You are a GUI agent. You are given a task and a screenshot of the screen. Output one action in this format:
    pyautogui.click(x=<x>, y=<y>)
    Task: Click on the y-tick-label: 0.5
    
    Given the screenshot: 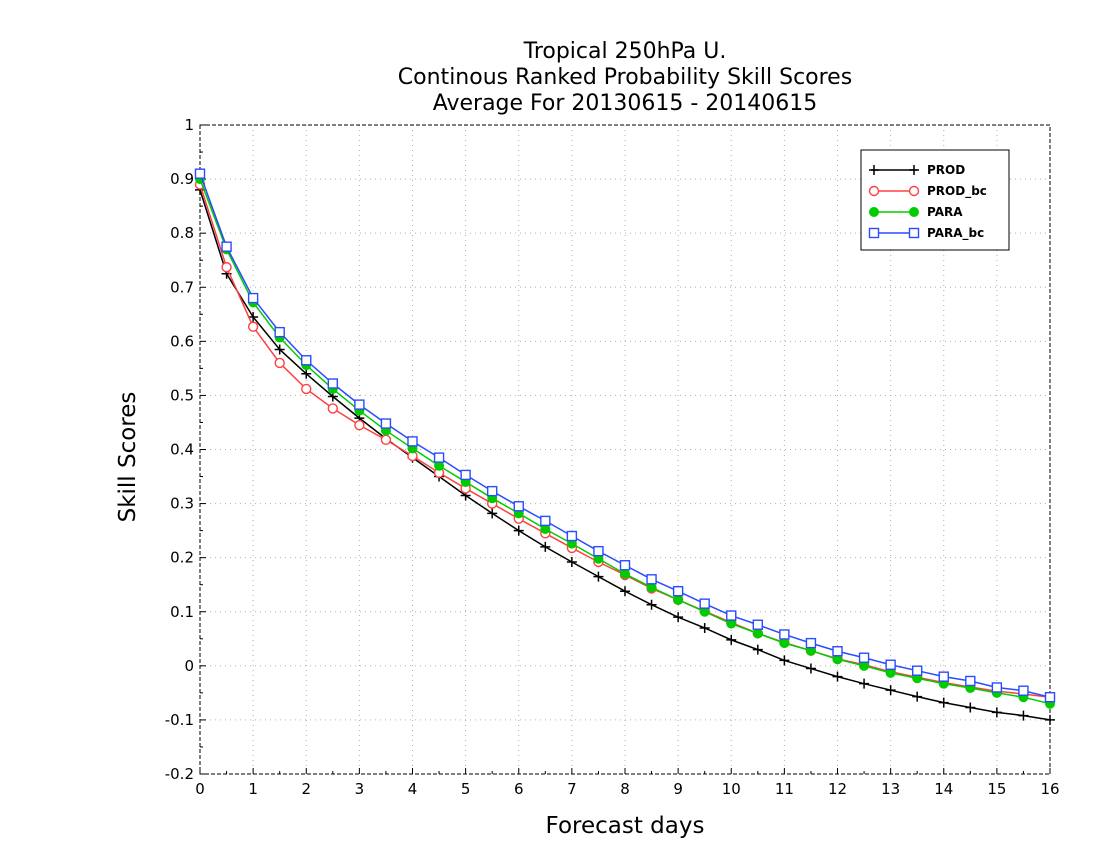 What is the action you would take?
    pyautogui.click(x=182, y=395)
    